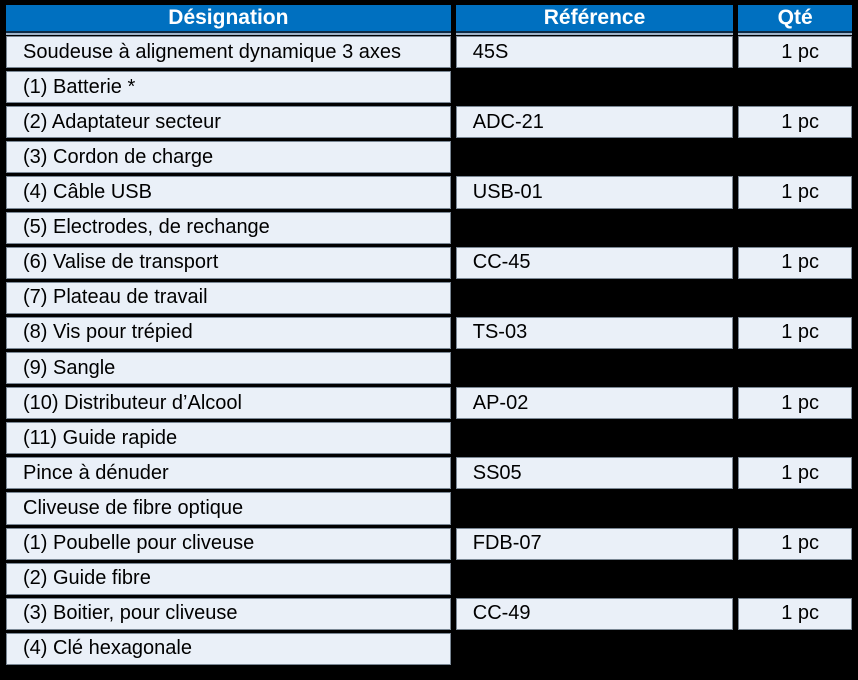  I want to click on designation-cell: (3) Cordon de charge, so click(228, 157).